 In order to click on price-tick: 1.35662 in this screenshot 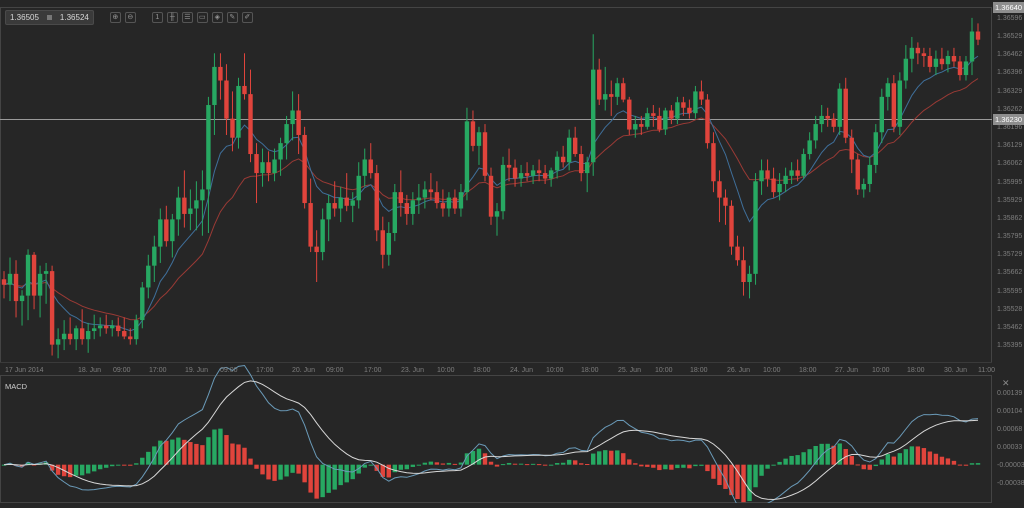, I will do `click(1010, 273)`.